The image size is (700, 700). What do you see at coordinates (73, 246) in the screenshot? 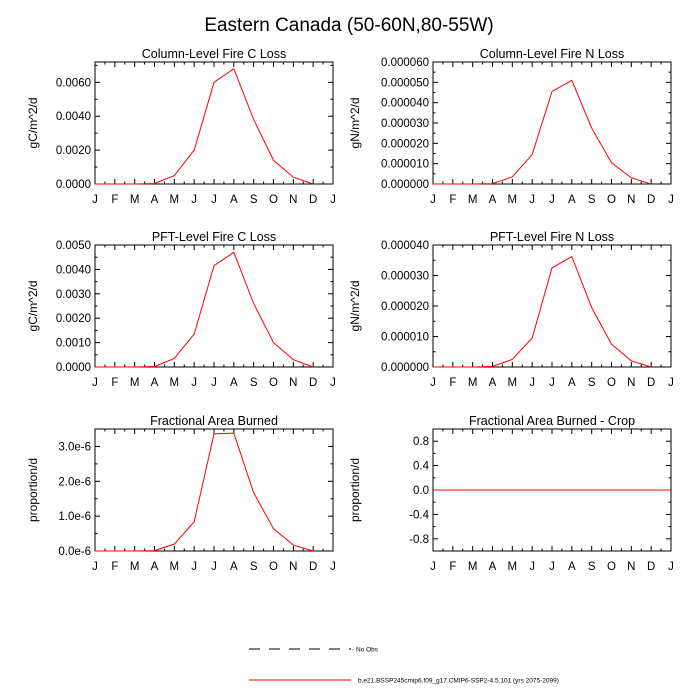
I see `y-tick-label: 0.0050` at bounding box center [73, 246].